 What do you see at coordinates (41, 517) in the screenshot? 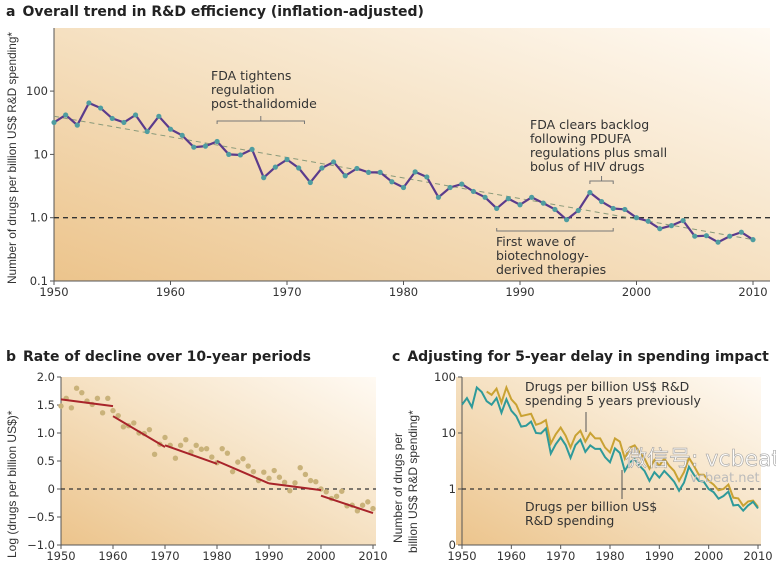
I see `panel-b-y-tick-label: −0.5` at bounding box center [41, 517].